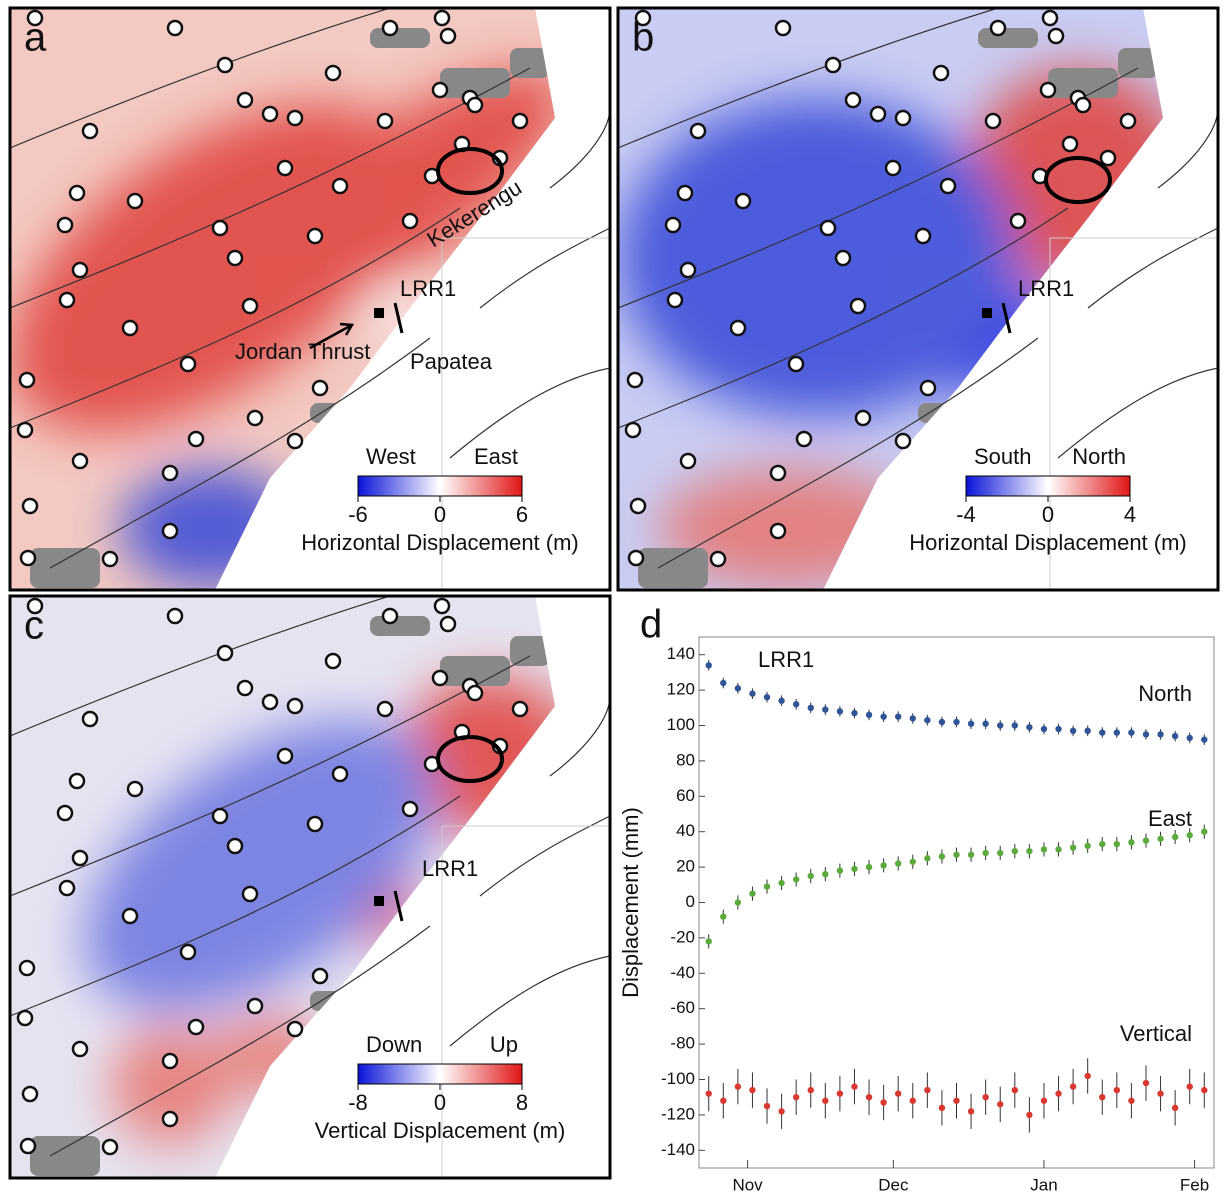 The height and width of the screenshot is (1200, 1224). Describe the element at coordinates (966, 514) in the screenshot. I see `colorbar-tick-label: -4` at that location.